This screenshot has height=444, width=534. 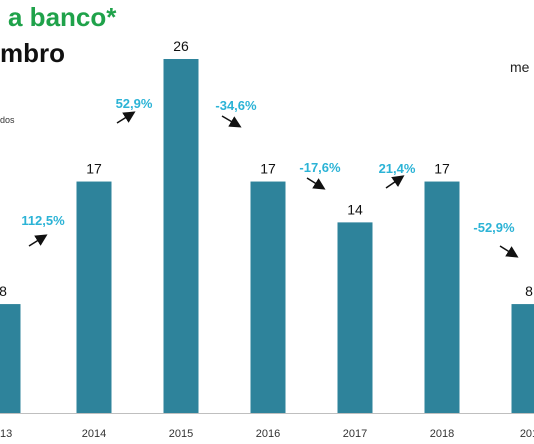 I want to click on change-label-2: 52,9%, so click(x=134, y=103).